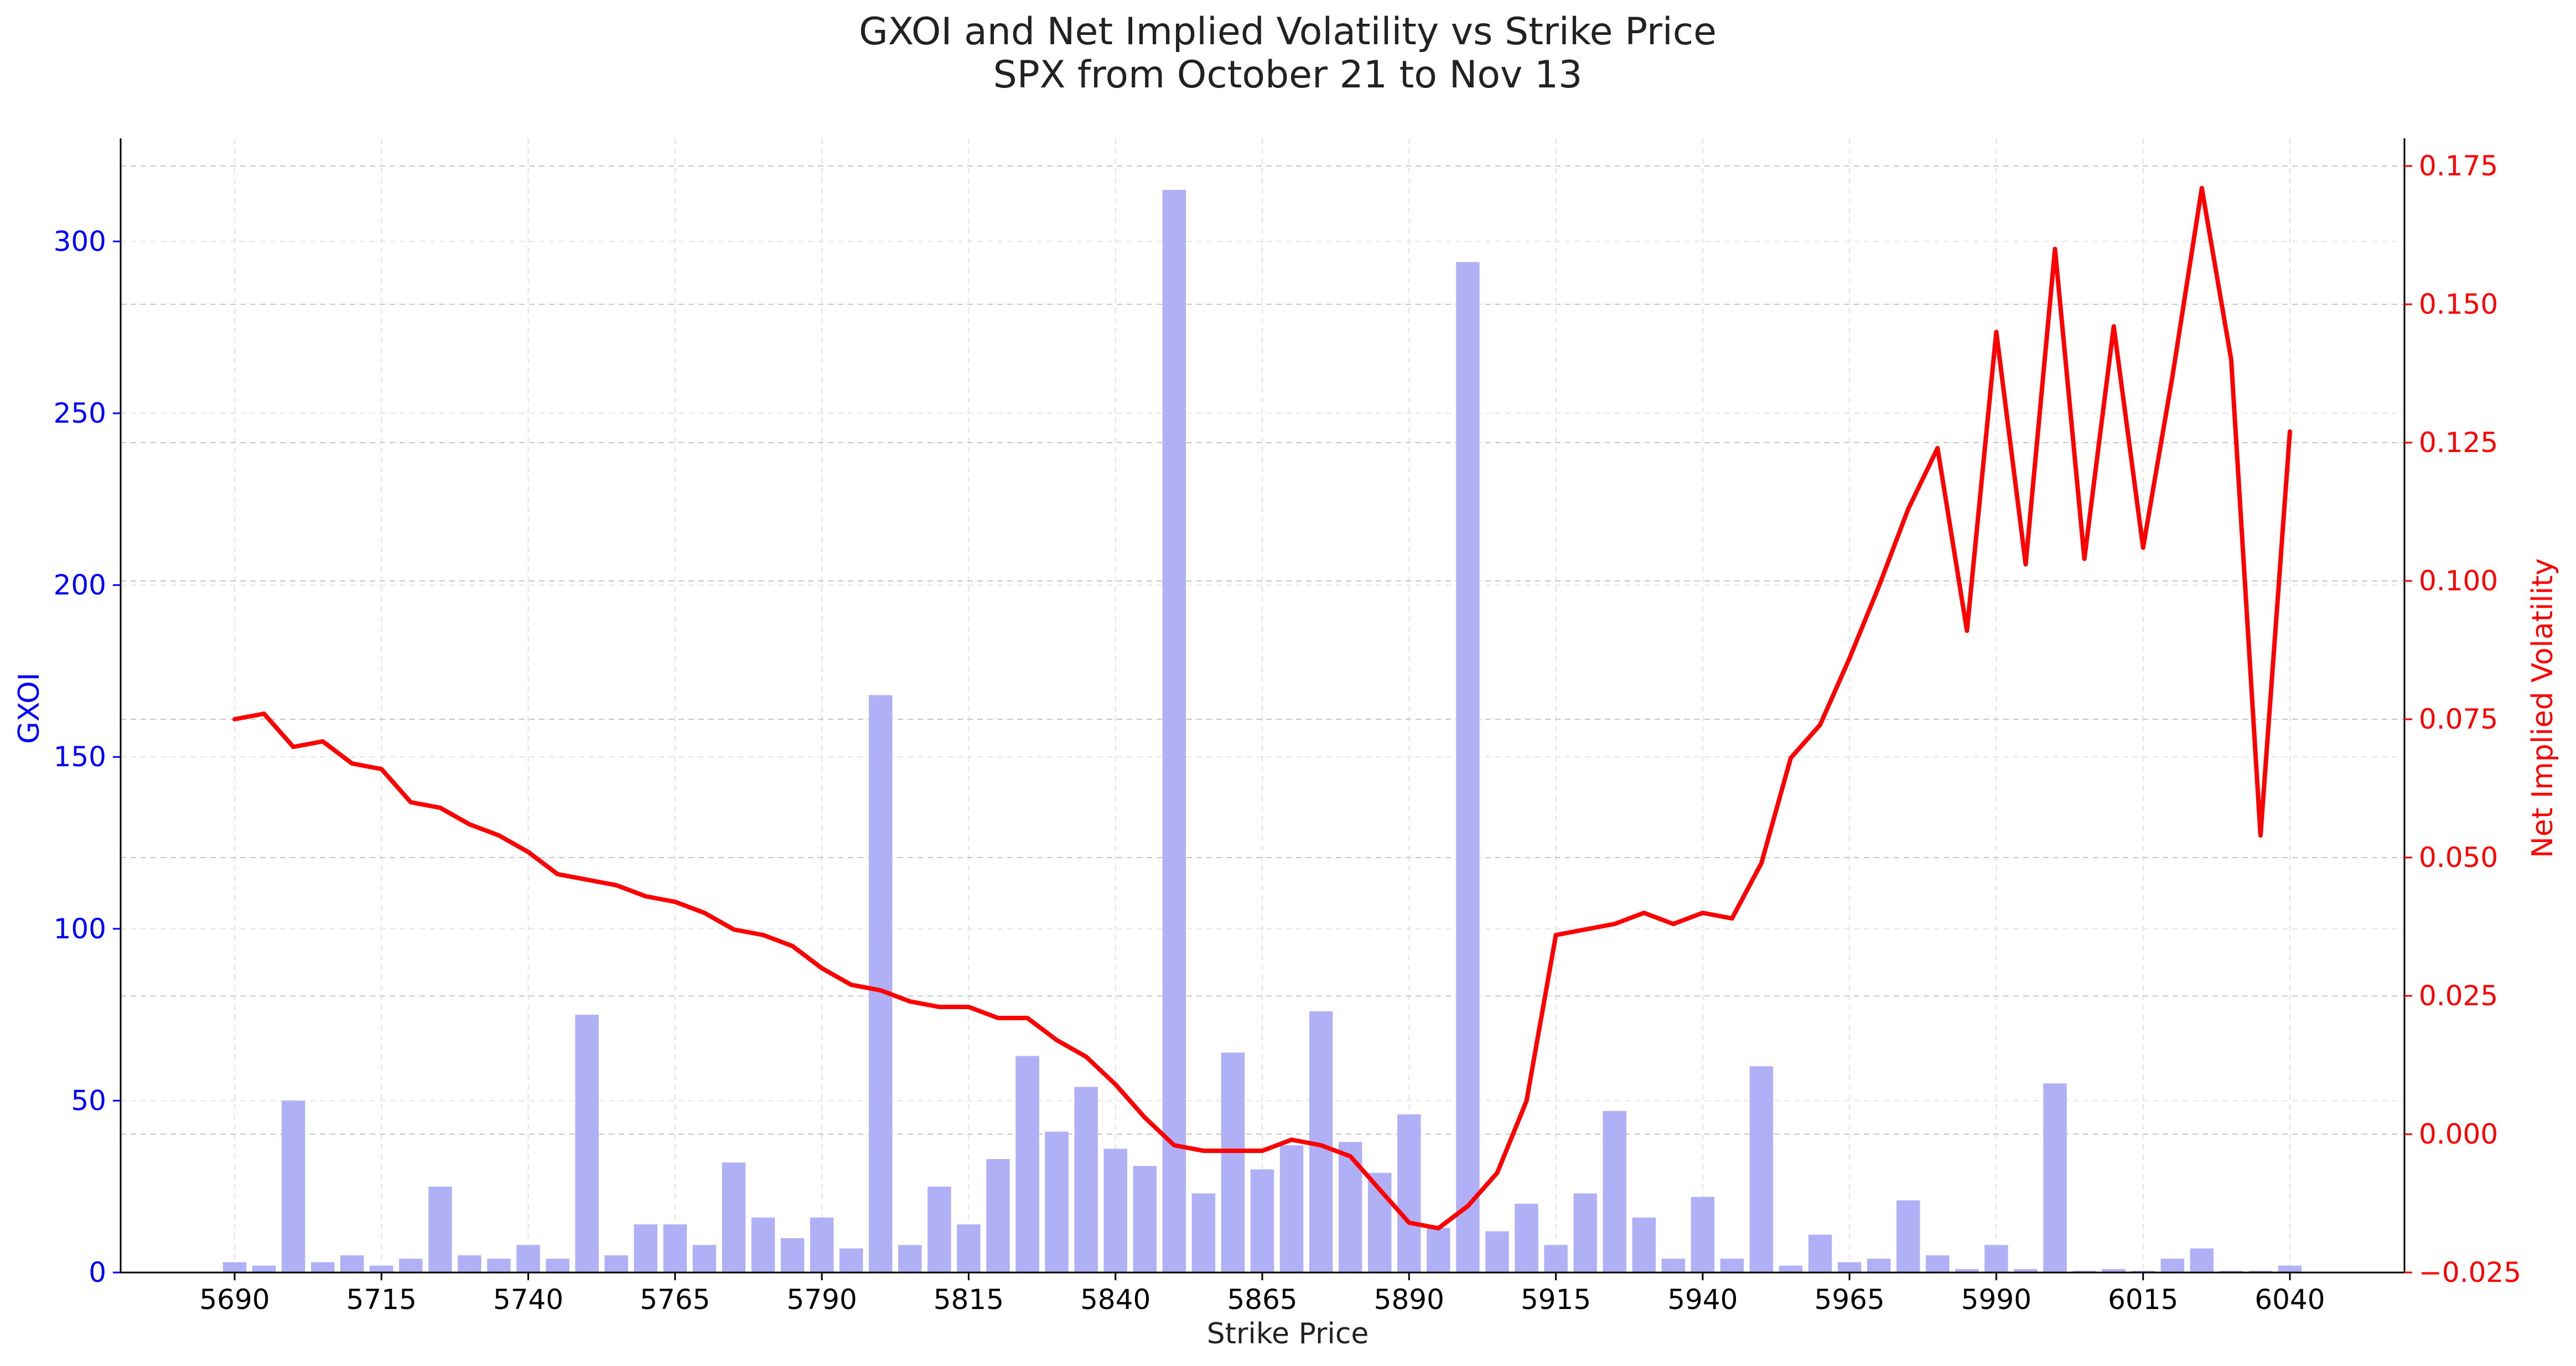  Describe the element at coordinates (1556, 1300) in the screenshot. I see `x-tick-label: 5915` at that location.